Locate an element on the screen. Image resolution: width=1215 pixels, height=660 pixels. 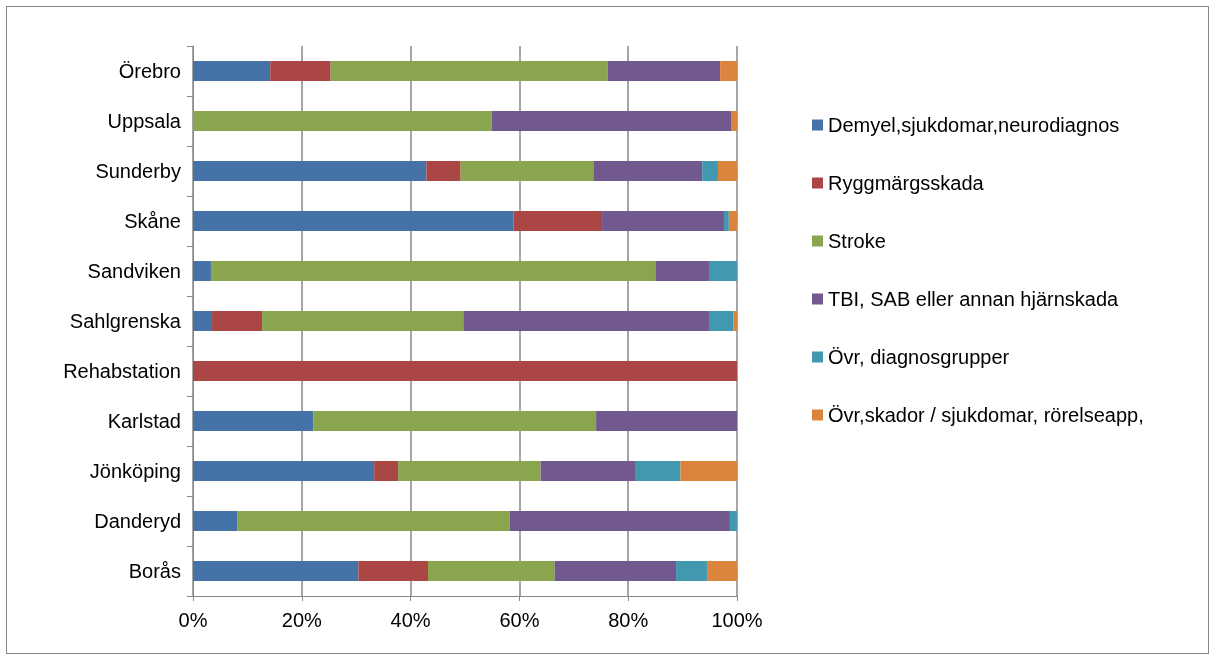
y-tick-label: Jönköping is located at coordinates (135, 471).